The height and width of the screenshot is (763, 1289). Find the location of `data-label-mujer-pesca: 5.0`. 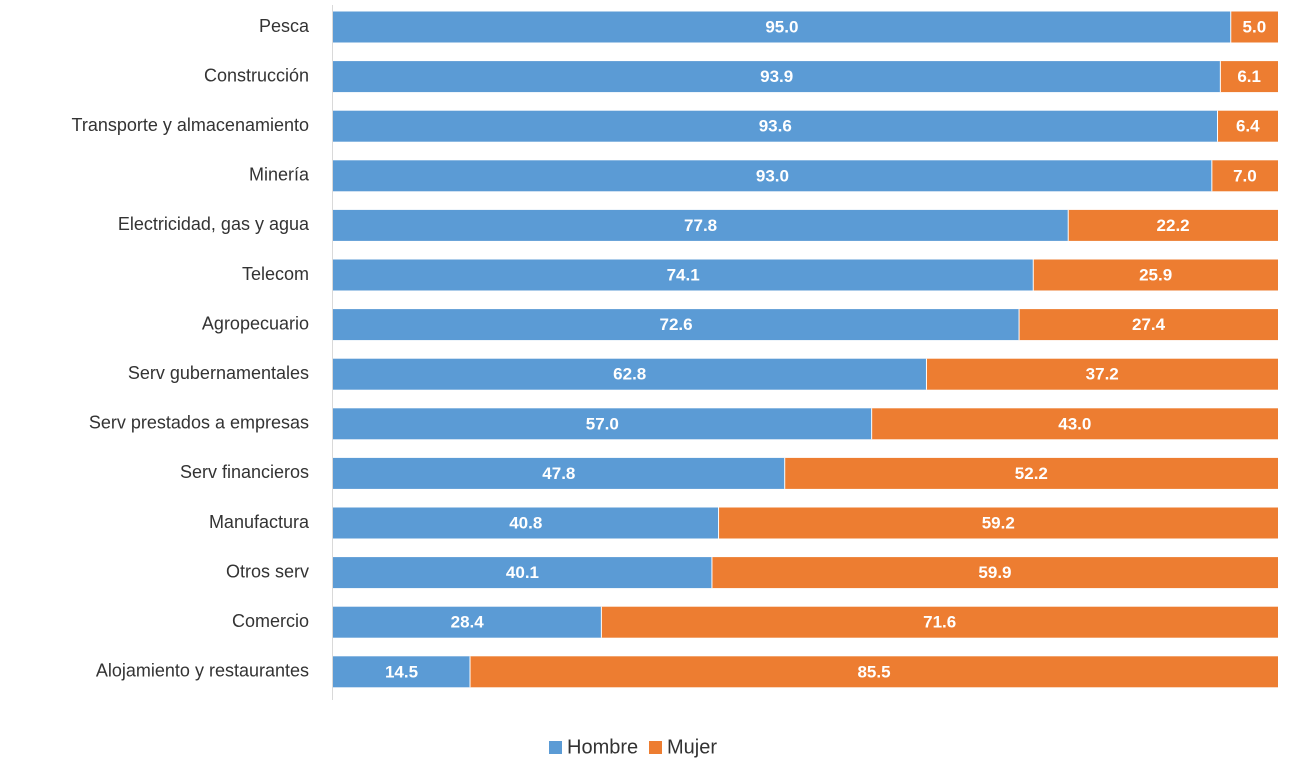

data-label-mujer-pesca: 5.0 is located at coordinates (1255, 26).